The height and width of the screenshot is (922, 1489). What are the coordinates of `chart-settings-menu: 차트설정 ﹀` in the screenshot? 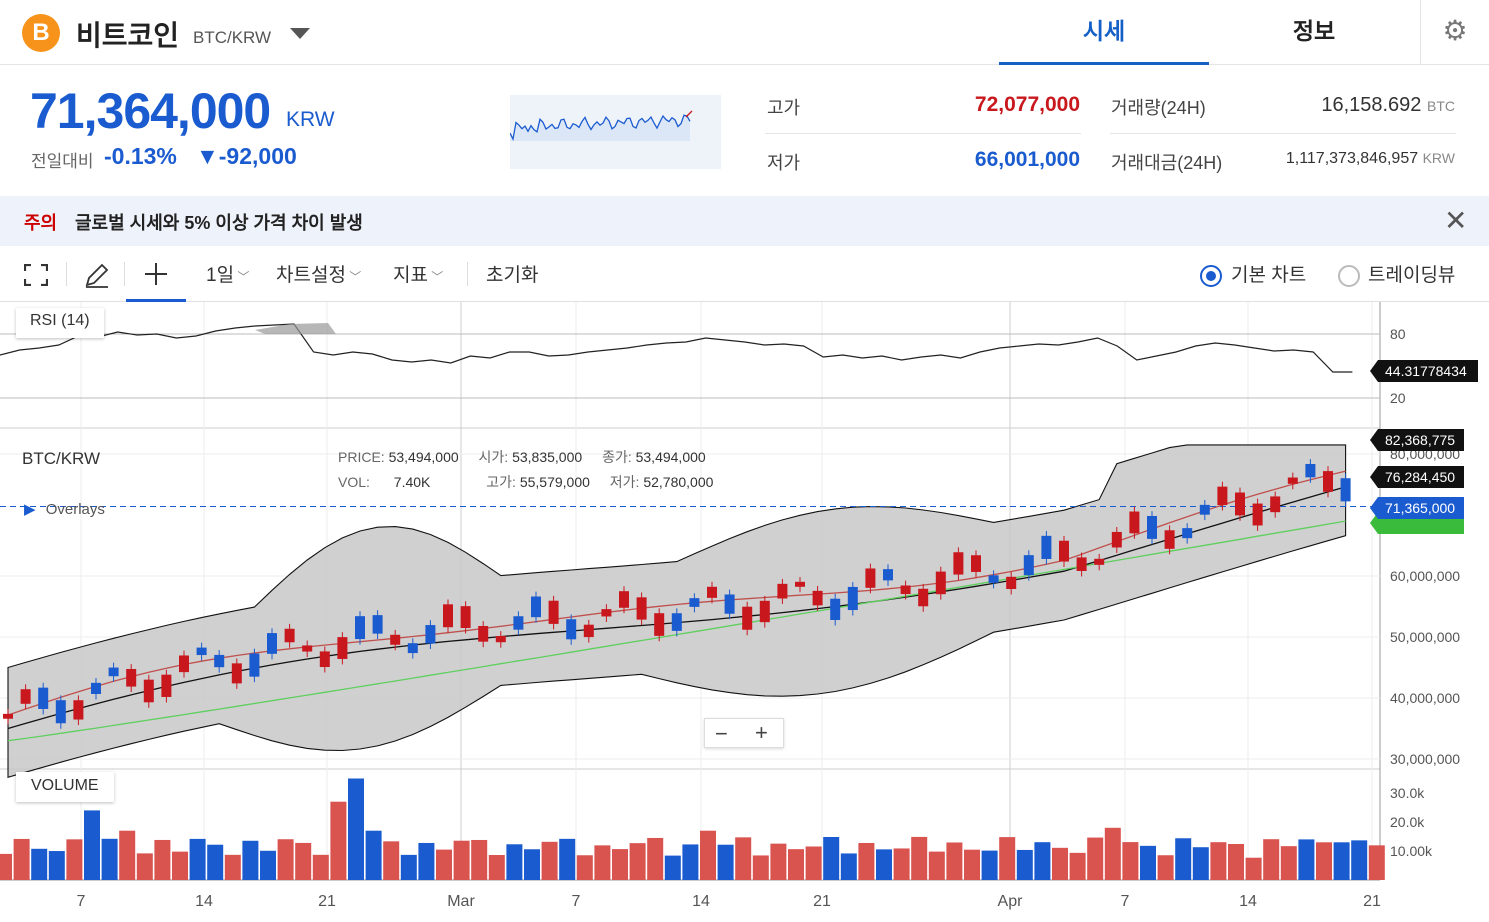 It's located at (319, 275).